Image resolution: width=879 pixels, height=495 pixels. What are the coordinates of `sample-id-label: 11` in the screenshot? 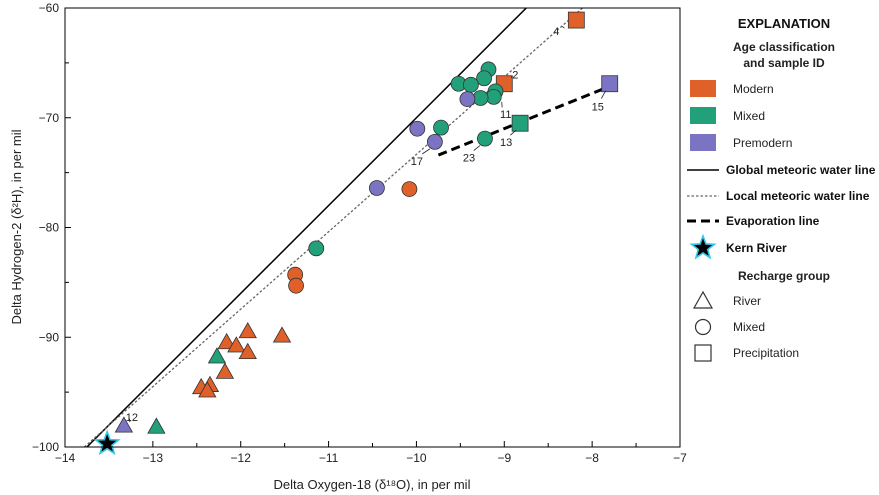 It's located at (505, 115).